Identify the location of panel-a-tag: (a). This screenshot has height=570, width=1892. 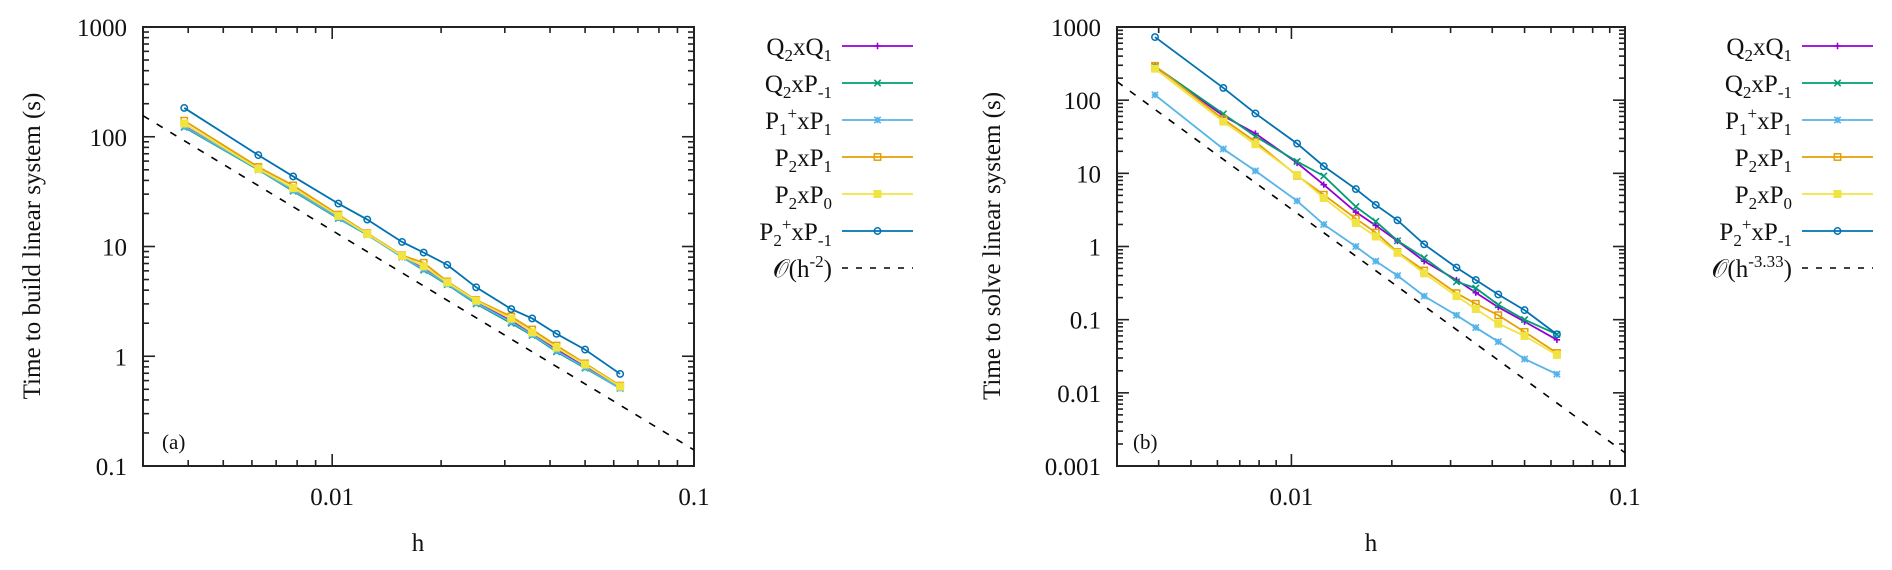
(173, 442).